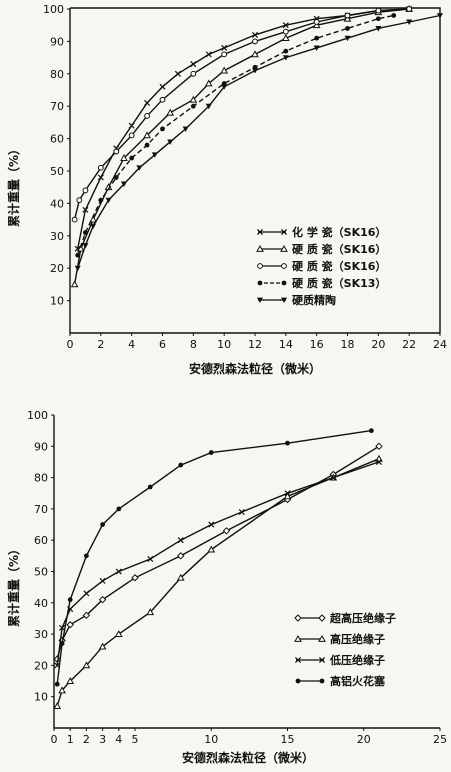 The width and height of the screenshot is (451, 772). I want to click on legend-label: 硬 质 瓷（SK13）, so click(339, 283).